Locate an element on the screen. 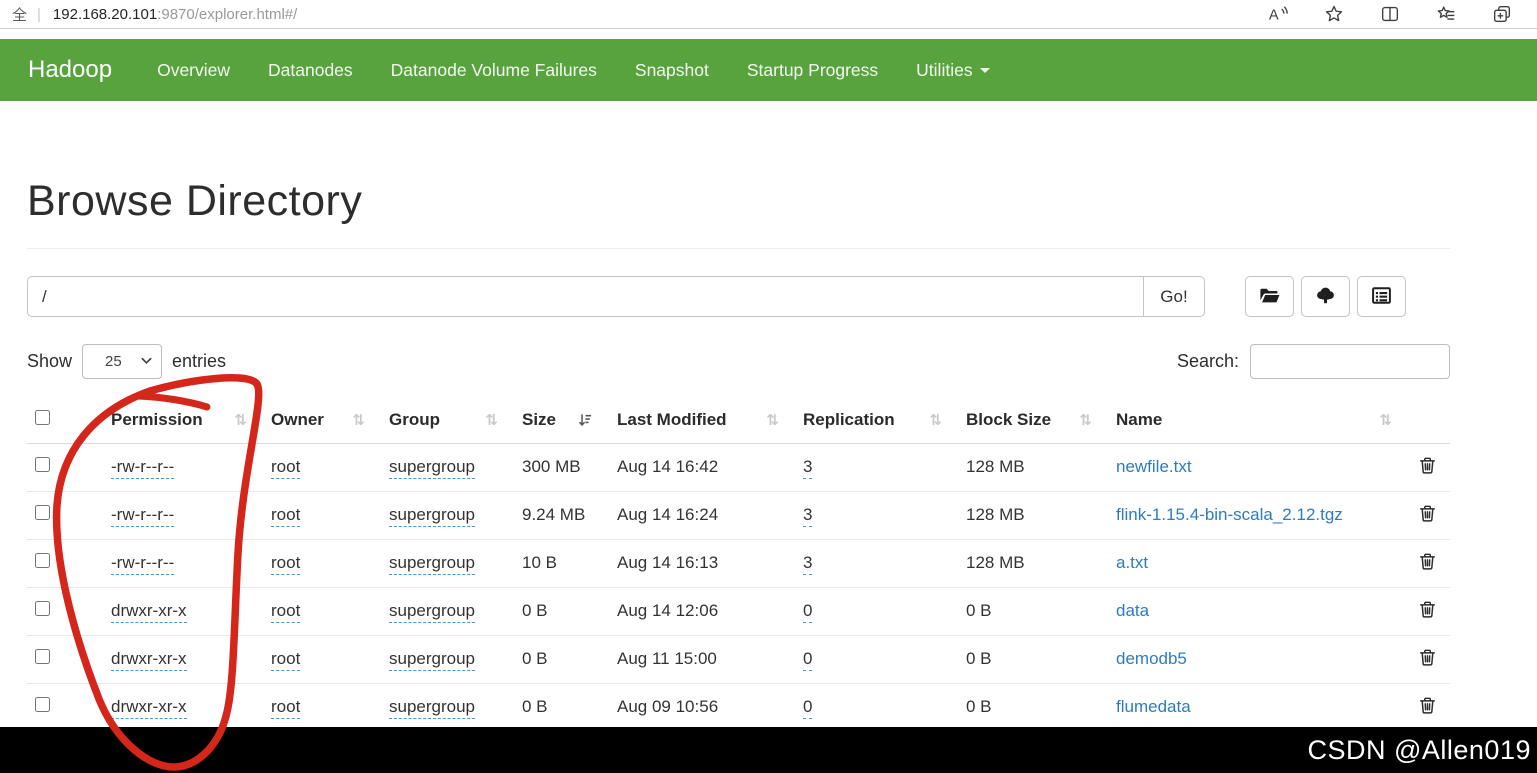 The height and width of the screenshot is (773, 1537). file-name-link: demodb5 is located at coordinates (1151, 658).